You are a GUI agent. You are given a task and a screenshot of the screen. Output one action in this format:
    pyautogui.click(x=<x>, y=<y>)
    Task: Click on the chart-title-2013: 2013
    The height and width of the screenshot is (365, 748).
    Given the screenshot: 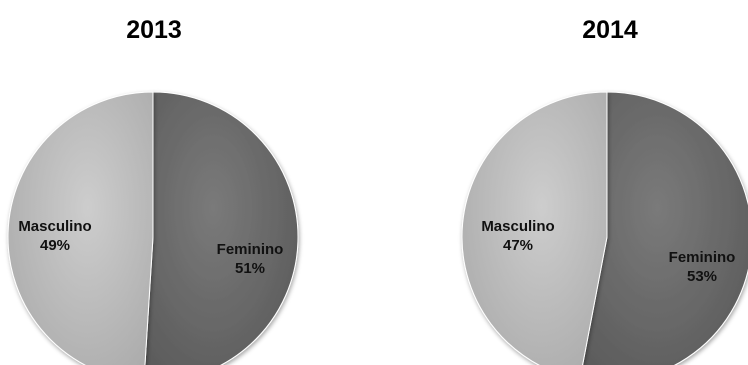 What is the action you would take?
    pyautogui.click(x=154, y=30)
    